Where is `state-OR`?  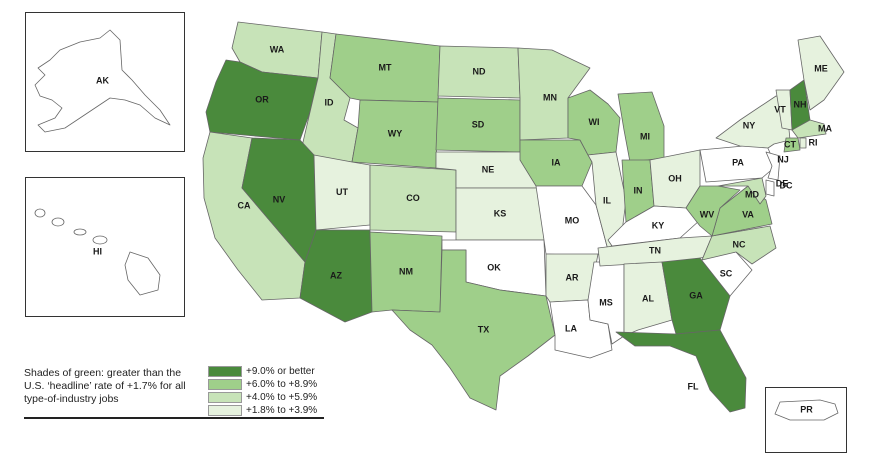 state-OR is located at coordinates (262, 100).